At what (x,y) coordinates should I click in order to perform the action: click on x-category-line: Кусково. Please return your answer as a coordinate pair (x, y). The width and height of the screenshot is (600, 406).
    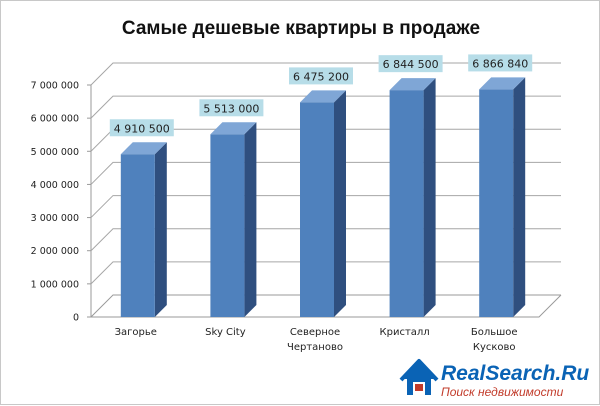
    Looking at the image, I should click on (494, 347).